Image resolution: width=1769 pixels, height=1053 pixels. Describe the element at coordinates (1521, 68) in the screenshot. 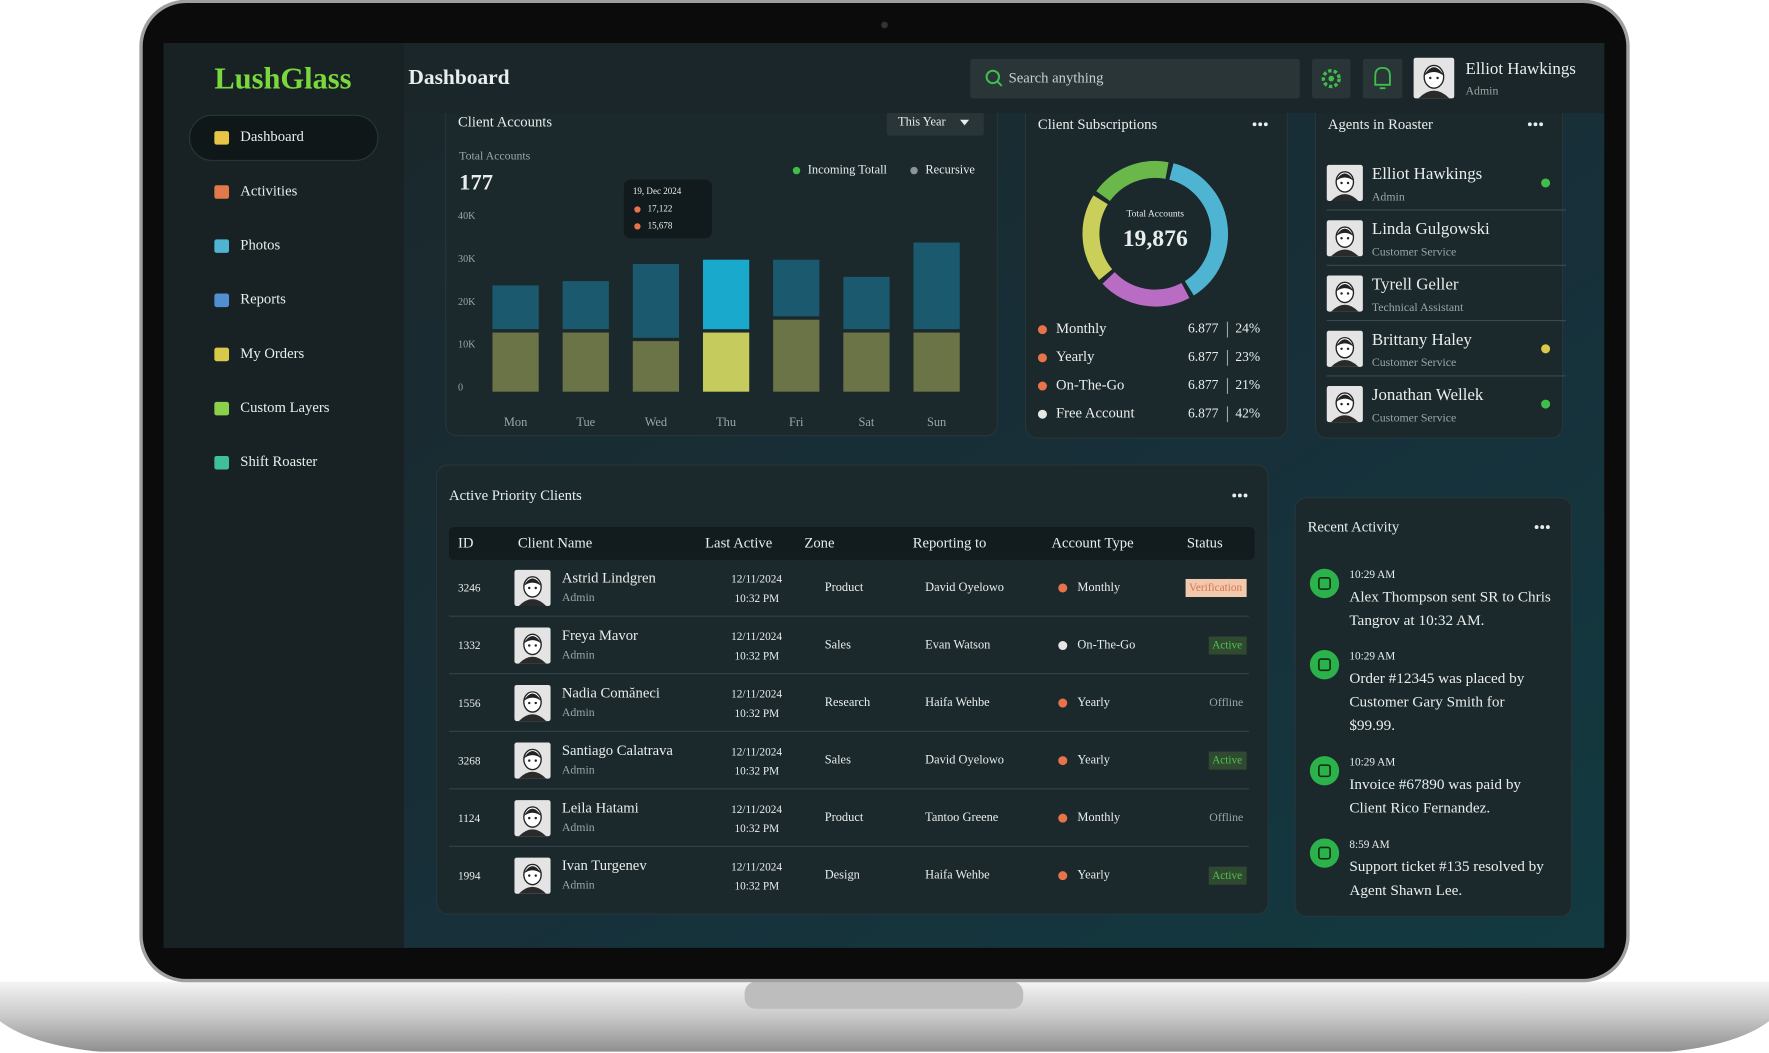

I see `user-name: Elliot Hawkings` at that location.